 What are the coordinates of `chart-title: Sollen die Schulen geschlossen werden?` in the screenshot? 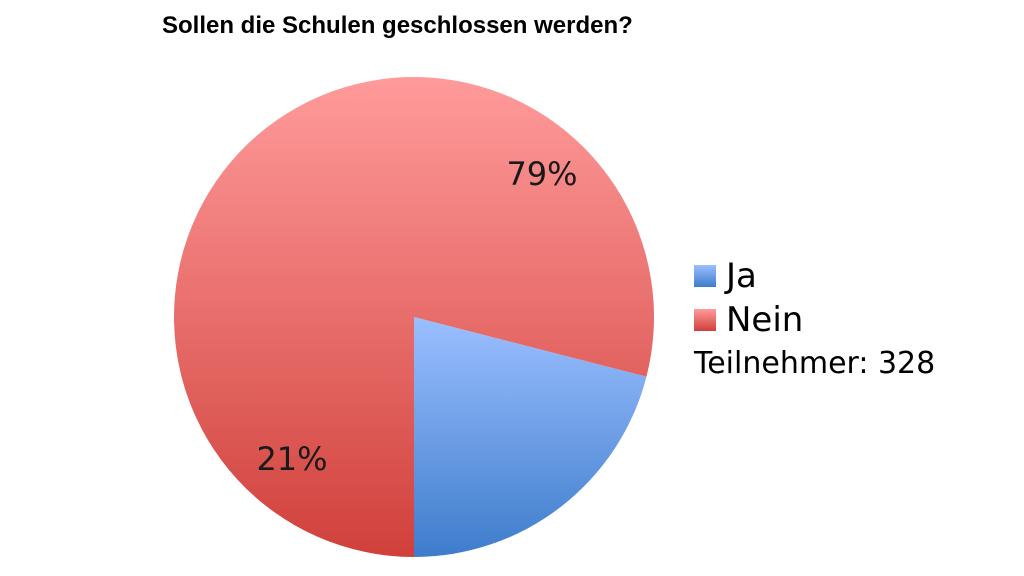 It's located at (397, 25).